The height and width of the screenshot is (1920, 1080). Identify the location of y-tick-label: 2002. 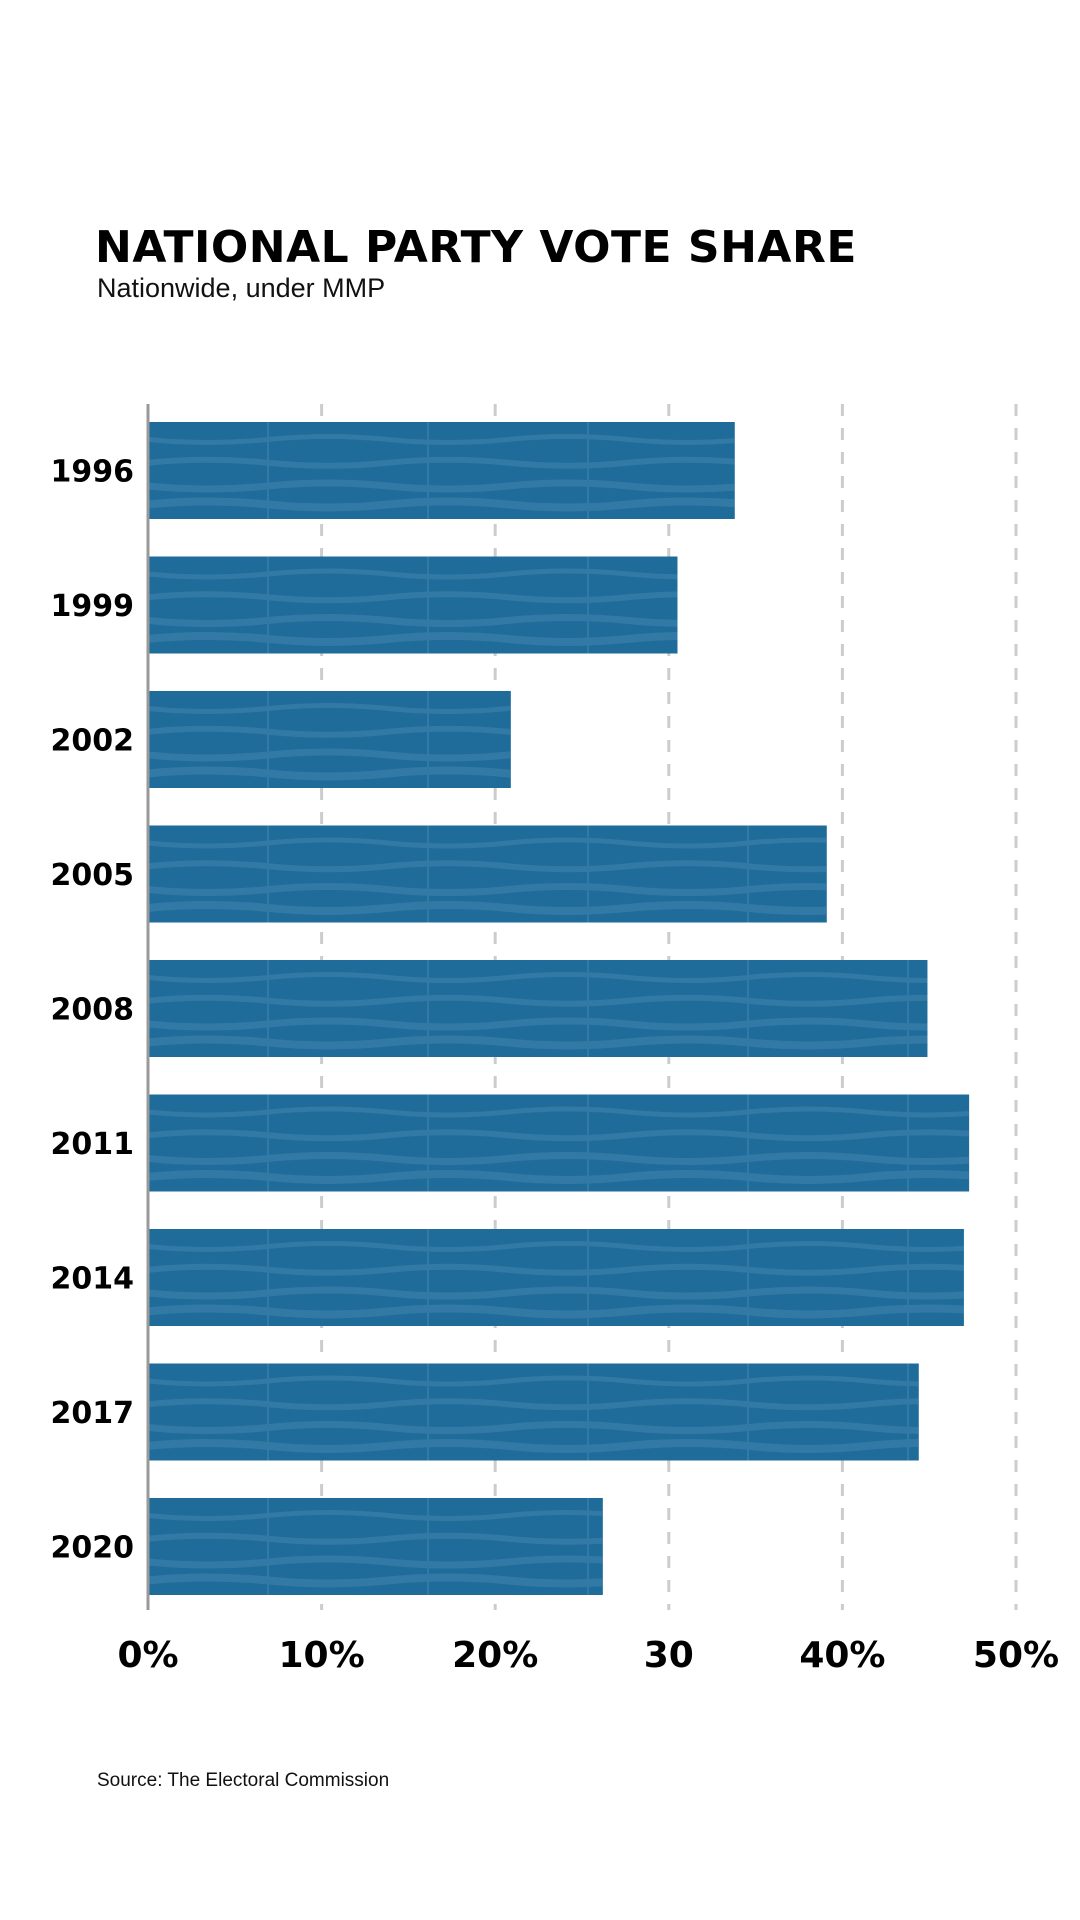
(93, 741).